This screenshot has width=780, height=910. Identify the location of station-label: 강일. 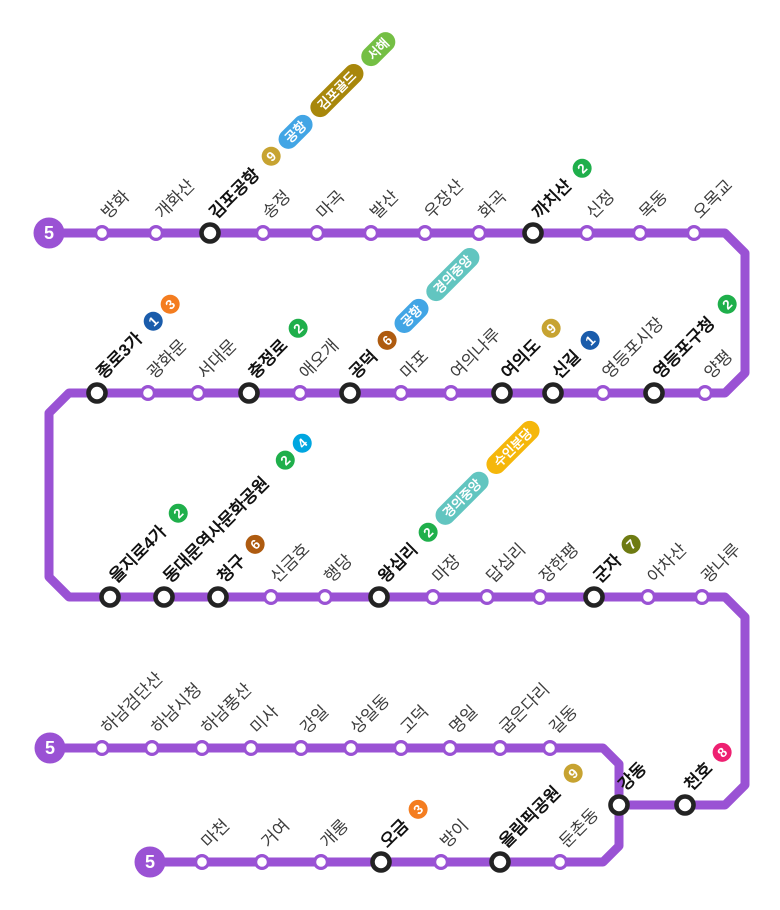
(315, 720).